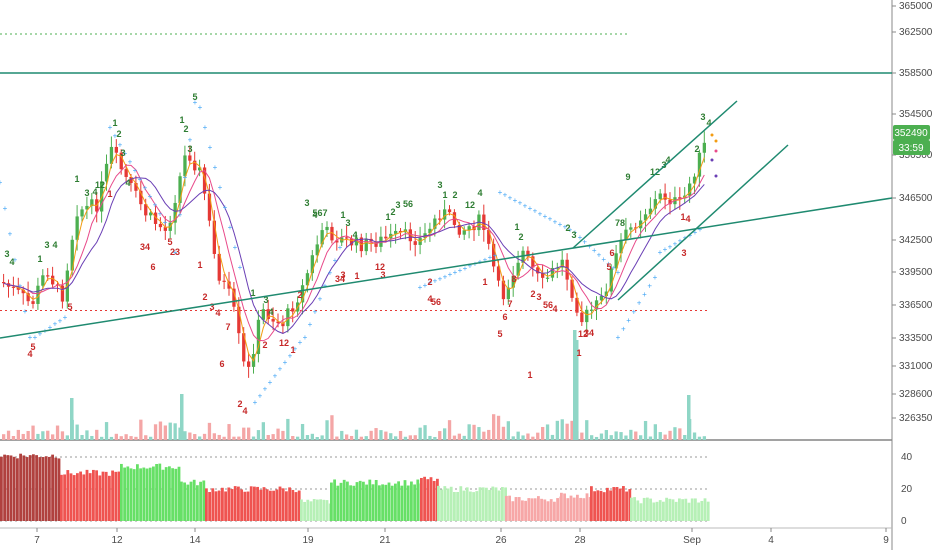  Describe the element at coordinates (911, 133) in the screenshot. I see `current-price-label: 352490` at that location.